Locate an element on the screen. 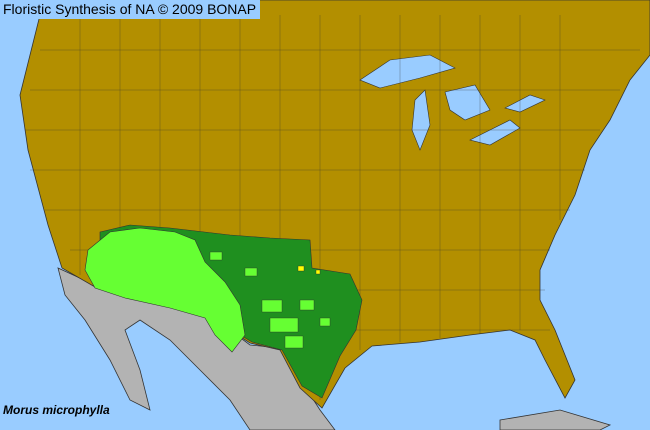 The height and width of the screenshot is (430, 650). light-green-patches is located at coordinates (270, 300).